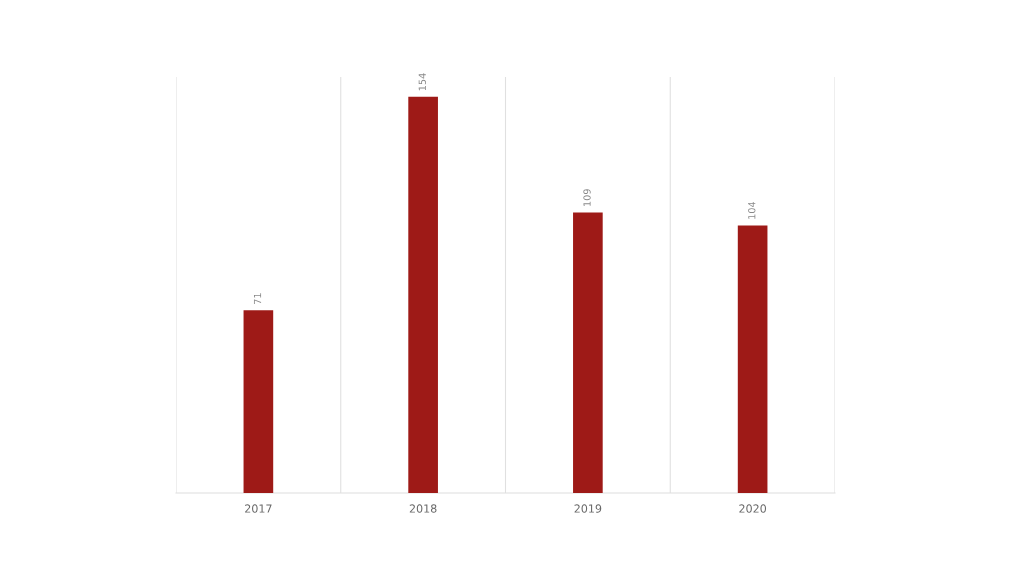 The image size is (1024, 576). Describe the element at coordinates (423, 508) in the screenshot. I see `x-tick-label: 2018` at that location.